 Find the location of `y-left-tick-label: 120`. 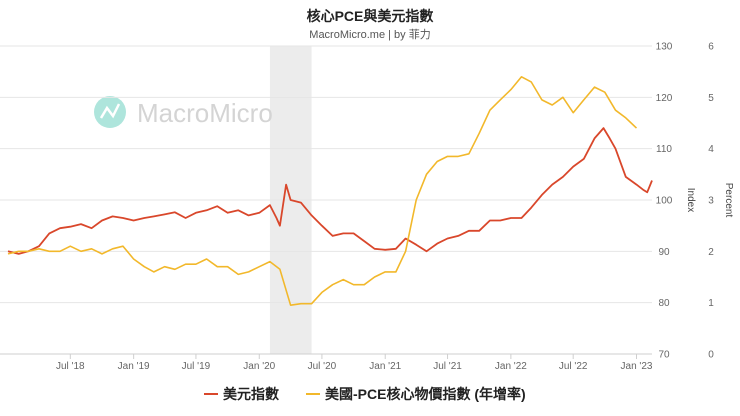

y-left-tick-label: 120 is located at coordinates (664, 98).